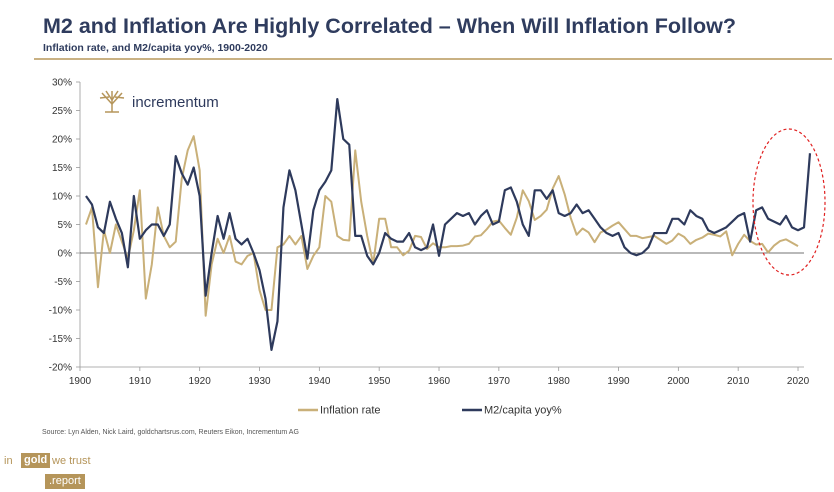 The height and width of the screenshot is (492, 834). What do you see at coordinates (789, 202) in the screenshot?
I see `highlight-ellipse` at bounding box center [789, 202].